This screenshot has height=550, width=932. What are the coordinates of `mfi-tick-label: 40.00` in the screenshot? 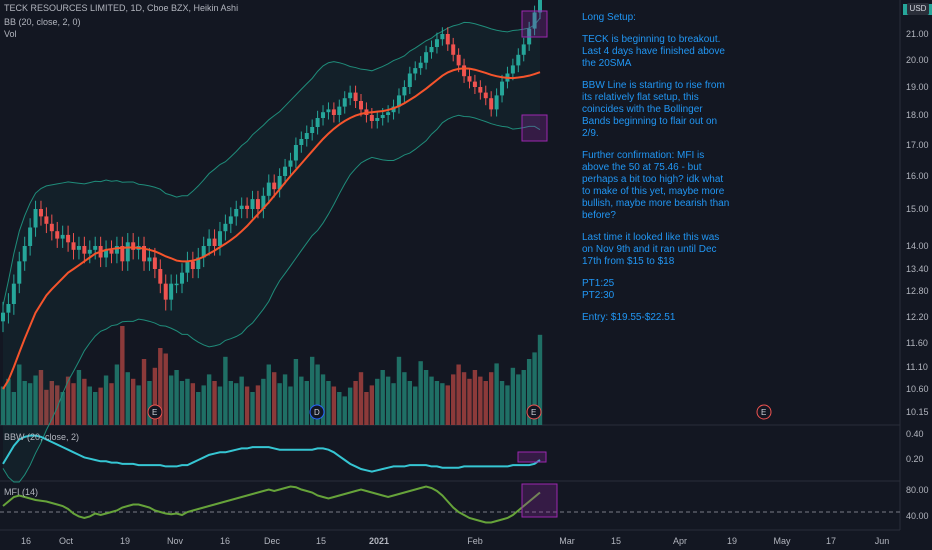 It's located at (917, 516).